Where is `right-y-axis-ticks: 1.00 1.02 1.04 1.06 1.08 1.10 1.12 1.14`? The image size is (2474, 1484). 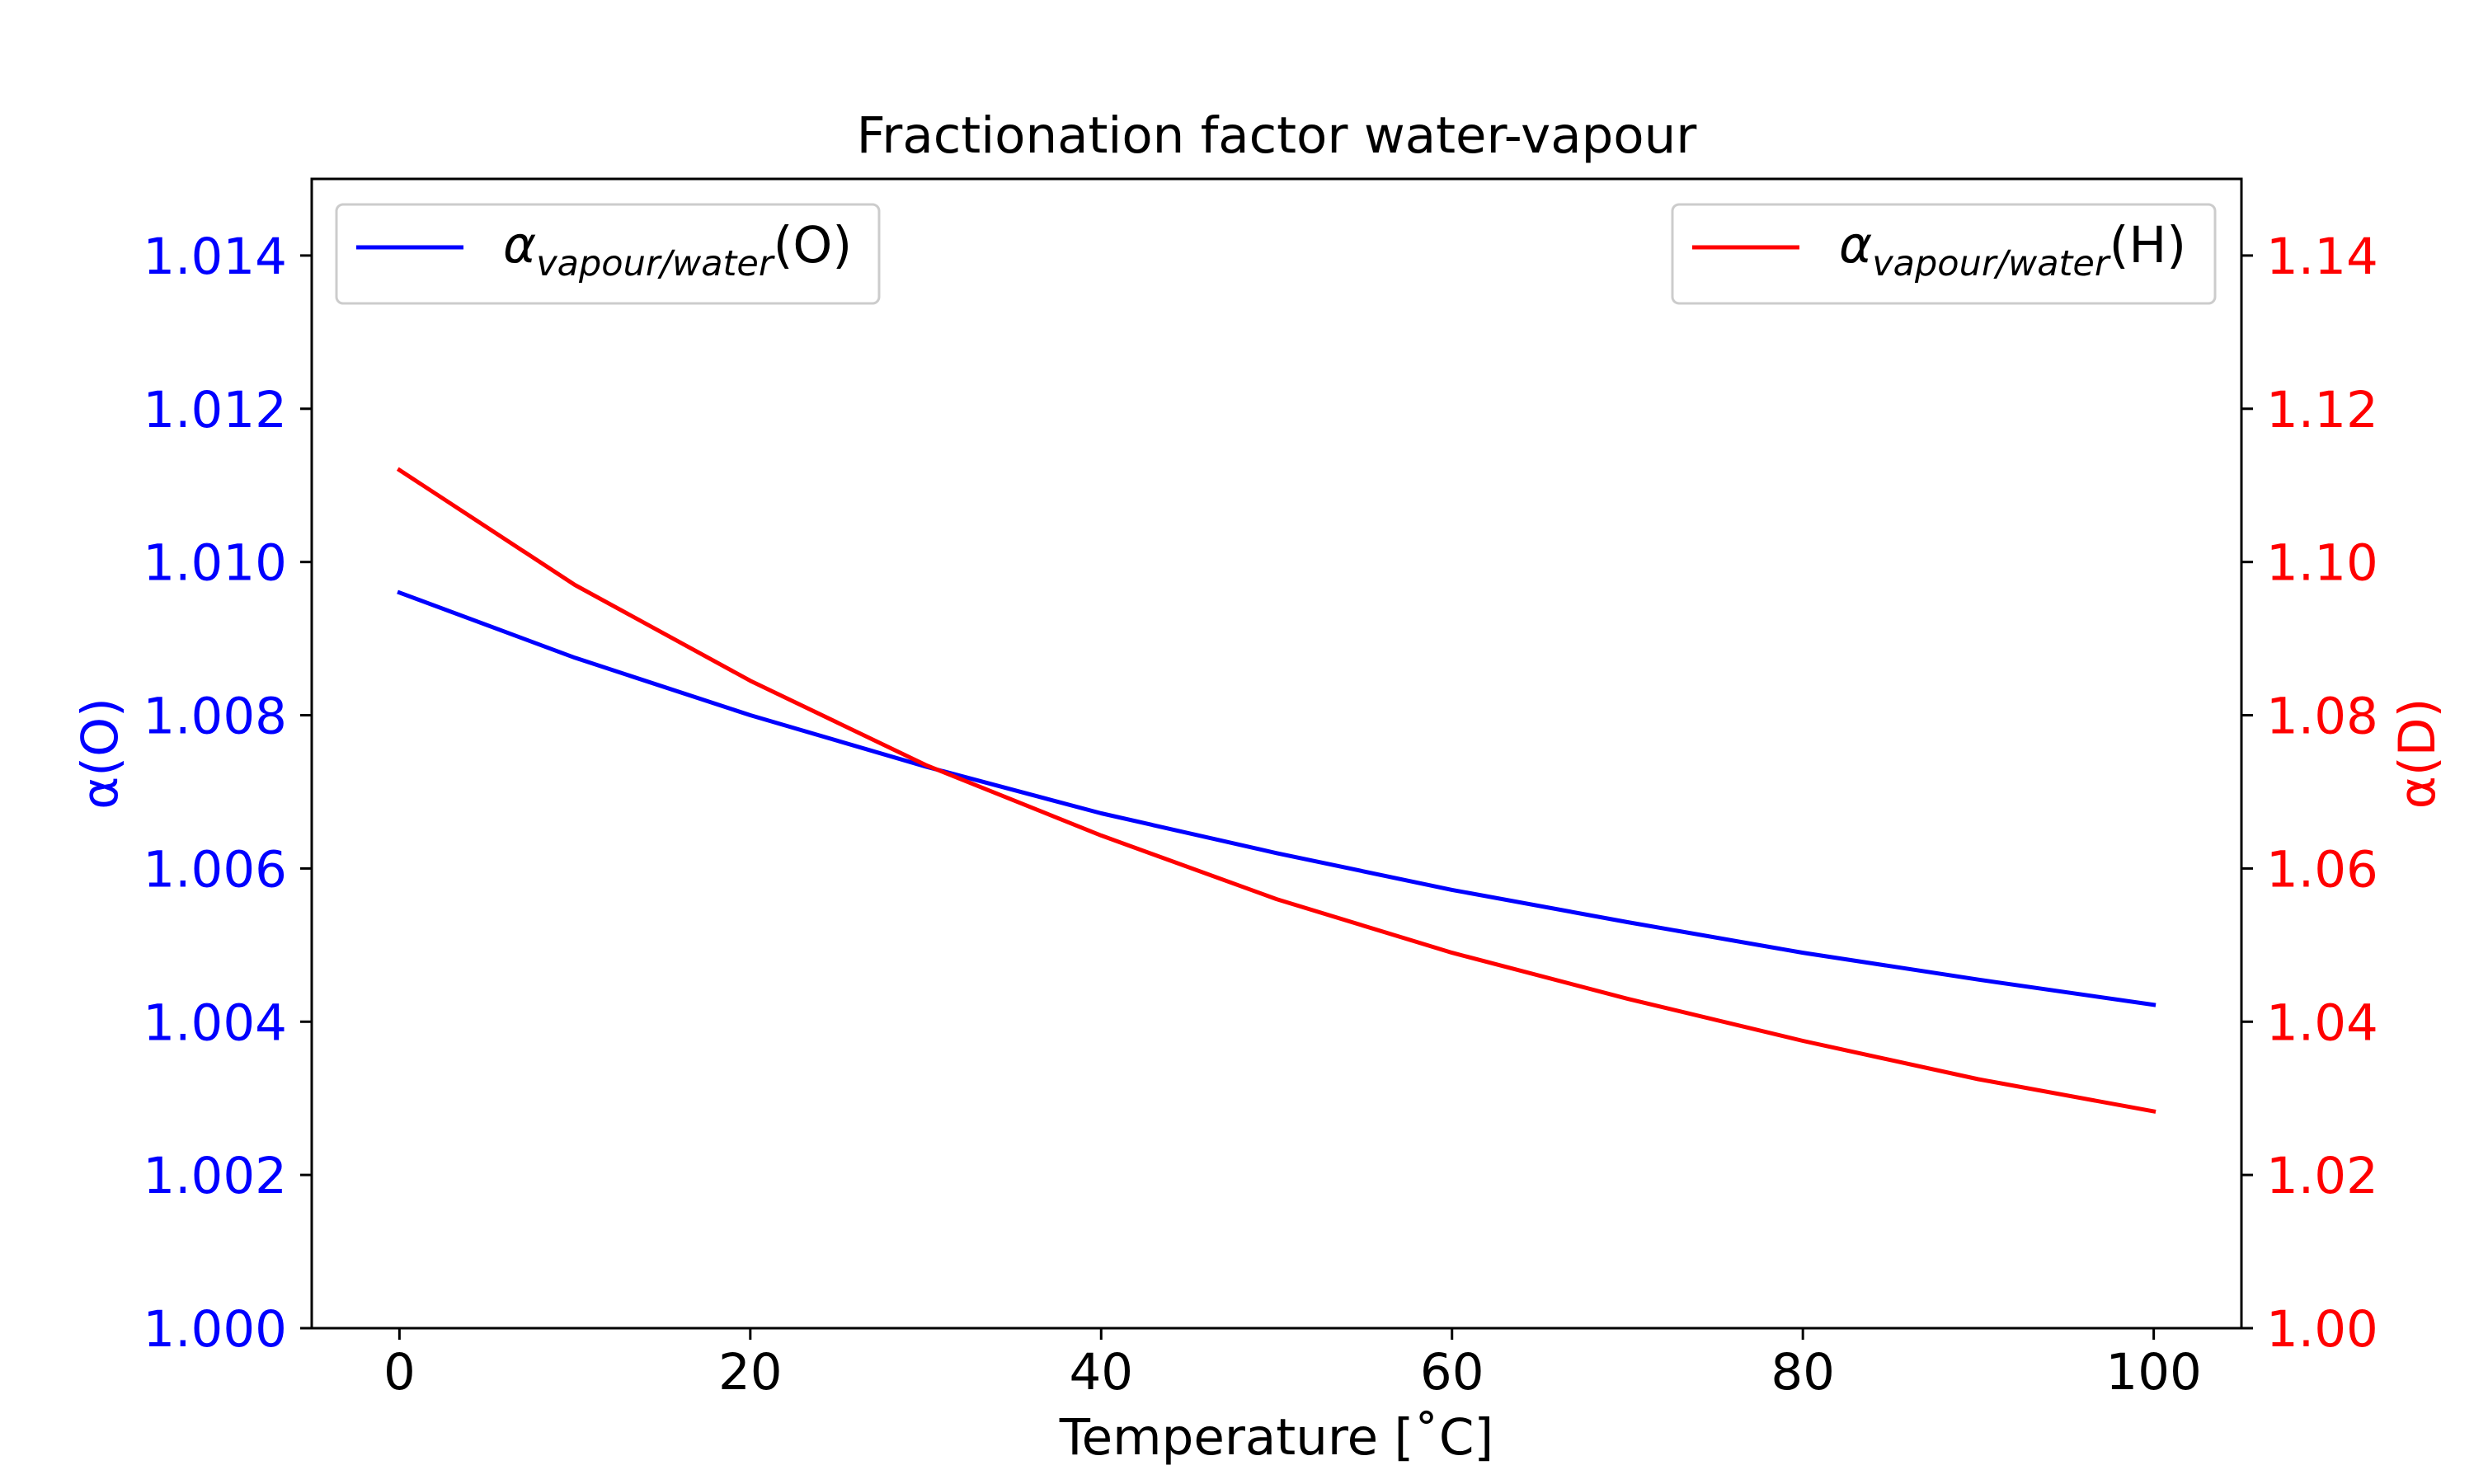
right-y-axis-ticks: 1.00 1.02 1.04 1.06 1.08 1.10 1.12 1.14 is located at coordinates (2309, 793).